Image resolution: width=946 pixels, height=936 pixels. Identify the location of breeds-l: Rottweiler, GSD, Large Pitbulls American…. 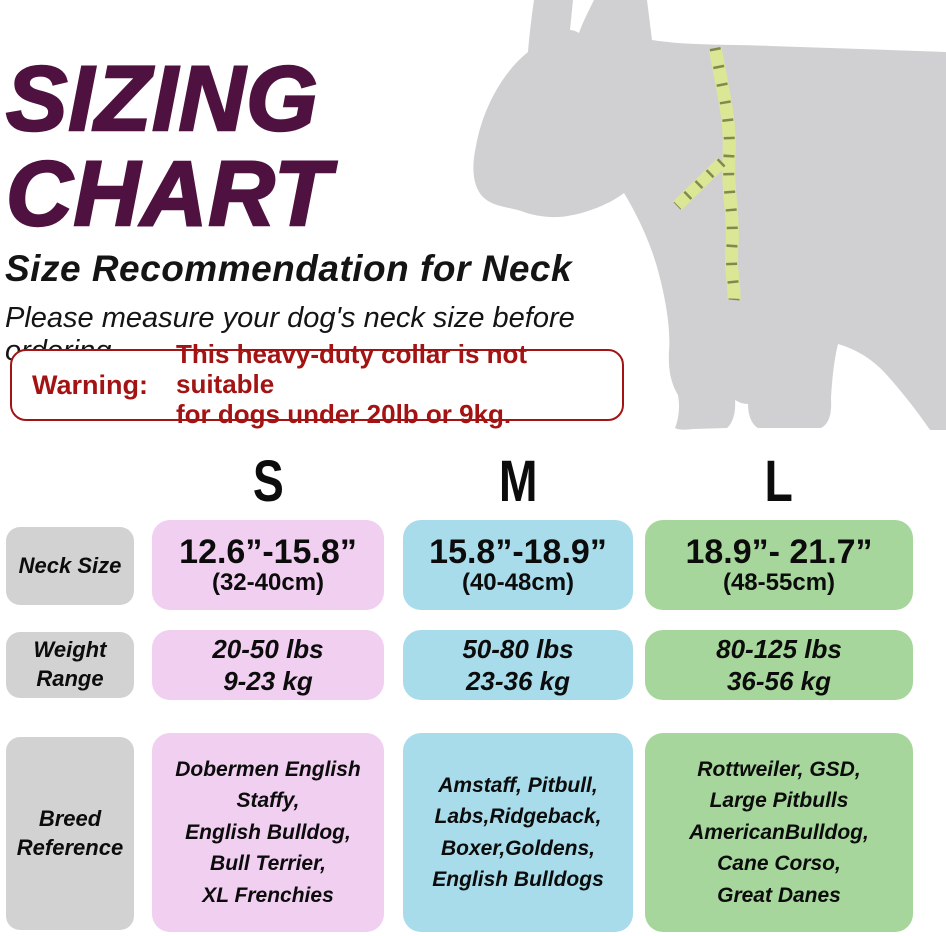
(779, 833).